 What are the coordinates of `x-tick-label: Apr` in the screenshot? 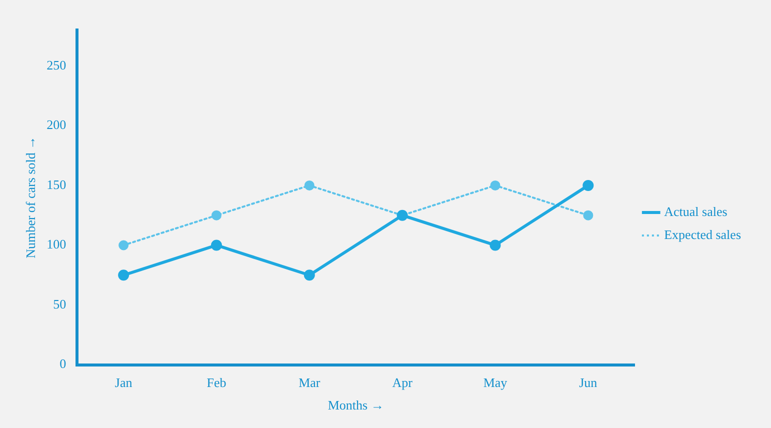 It's located at (403, 382).